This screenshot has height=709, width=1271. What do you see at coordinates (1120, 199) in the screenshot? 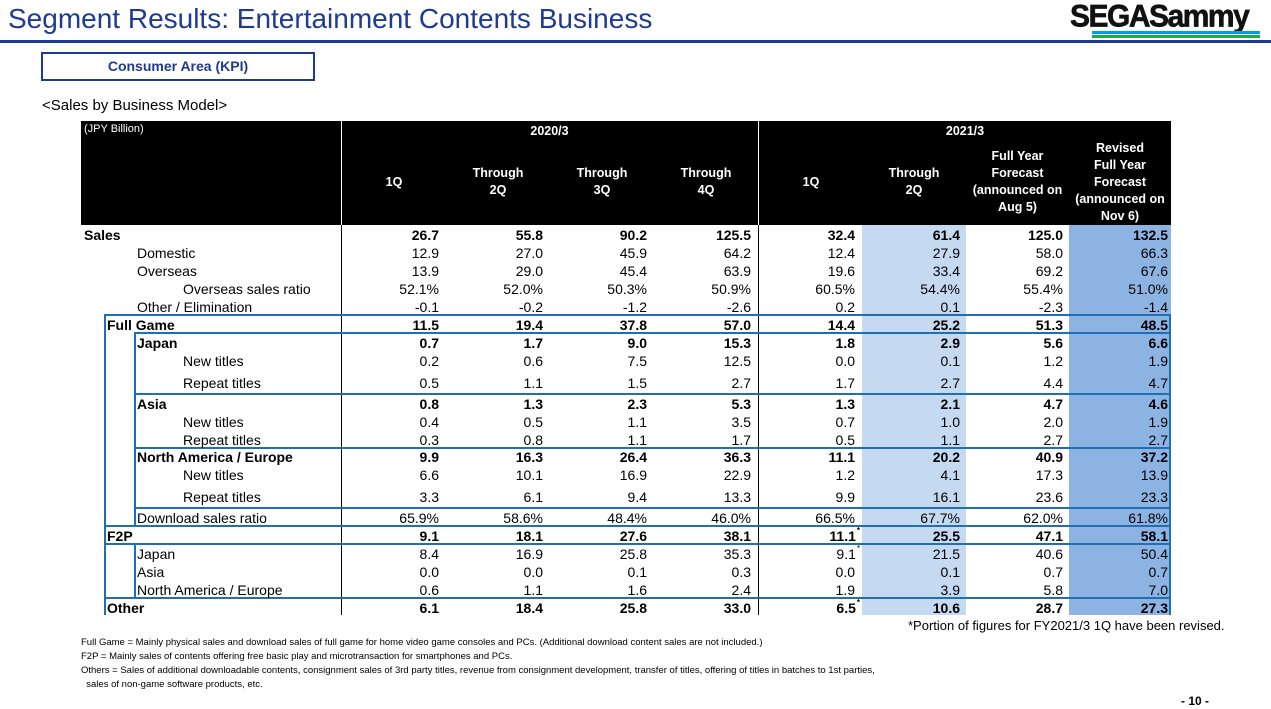
I see `col-header-l4: (announced on` at bounding box center [1120, 199].